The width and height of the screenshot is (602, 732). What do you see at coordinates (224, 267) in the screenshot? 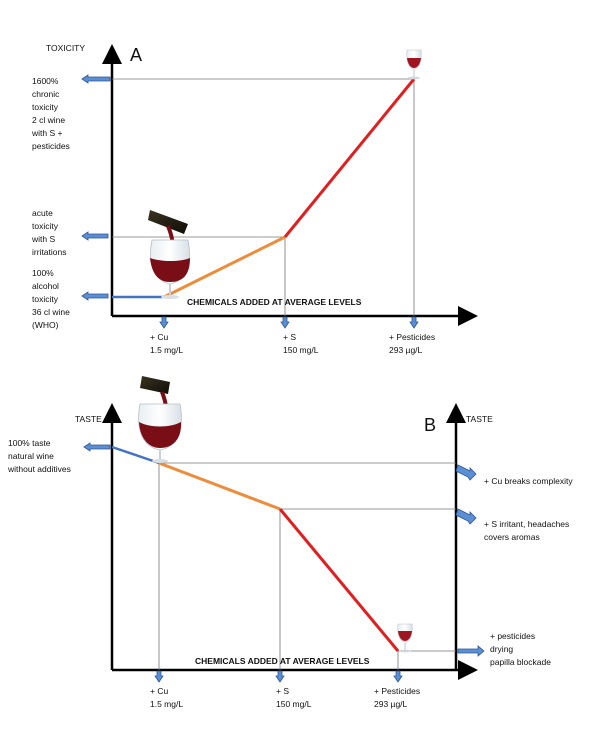
I see `panel-a-segment-cu` at bounding box center [224, 267].